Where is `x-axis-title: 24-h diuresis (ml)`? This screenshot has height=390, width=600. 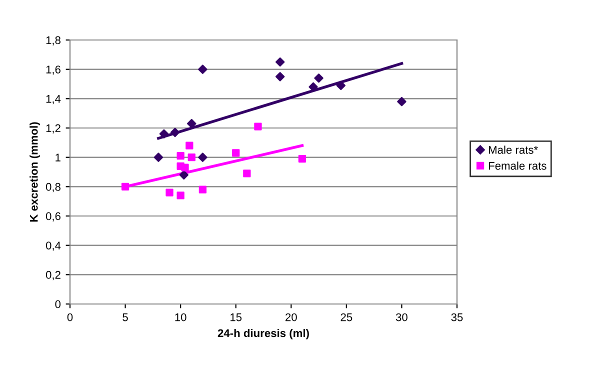
x-axis-title: 24-h diuresis (ml) is located at coordinates (263, 334).